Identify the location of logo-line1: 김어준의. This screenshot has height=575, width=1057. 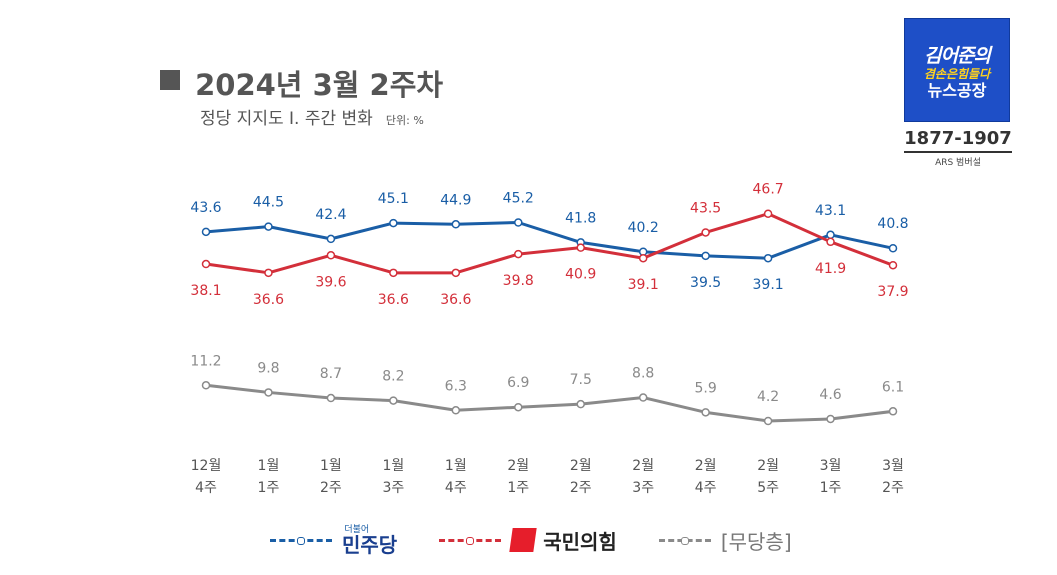
(957, 56).